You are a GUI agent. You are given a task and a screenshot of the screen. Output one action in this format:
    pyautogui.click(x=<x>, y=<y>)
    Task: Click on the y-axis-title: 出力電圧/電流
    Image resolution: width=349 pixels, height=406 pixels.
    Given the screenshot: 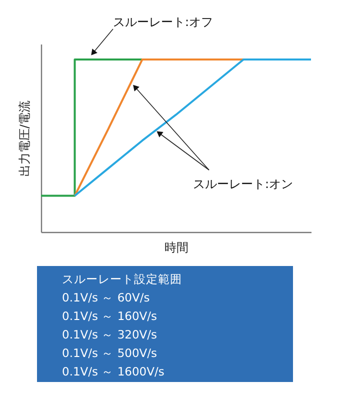 What is the action you would take?
    pyautogui.click(x=25, y=138)
    